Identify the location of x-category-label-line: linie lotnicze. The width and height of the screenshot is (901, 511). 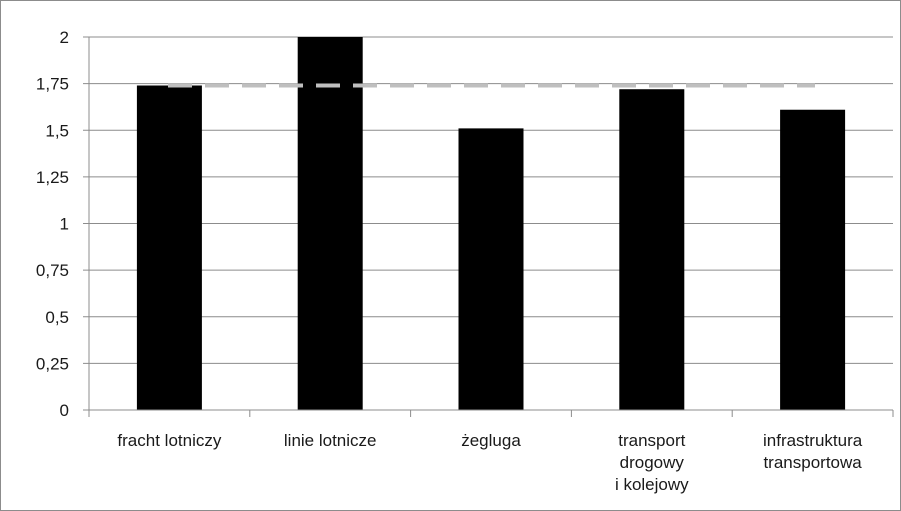
(330, 440).